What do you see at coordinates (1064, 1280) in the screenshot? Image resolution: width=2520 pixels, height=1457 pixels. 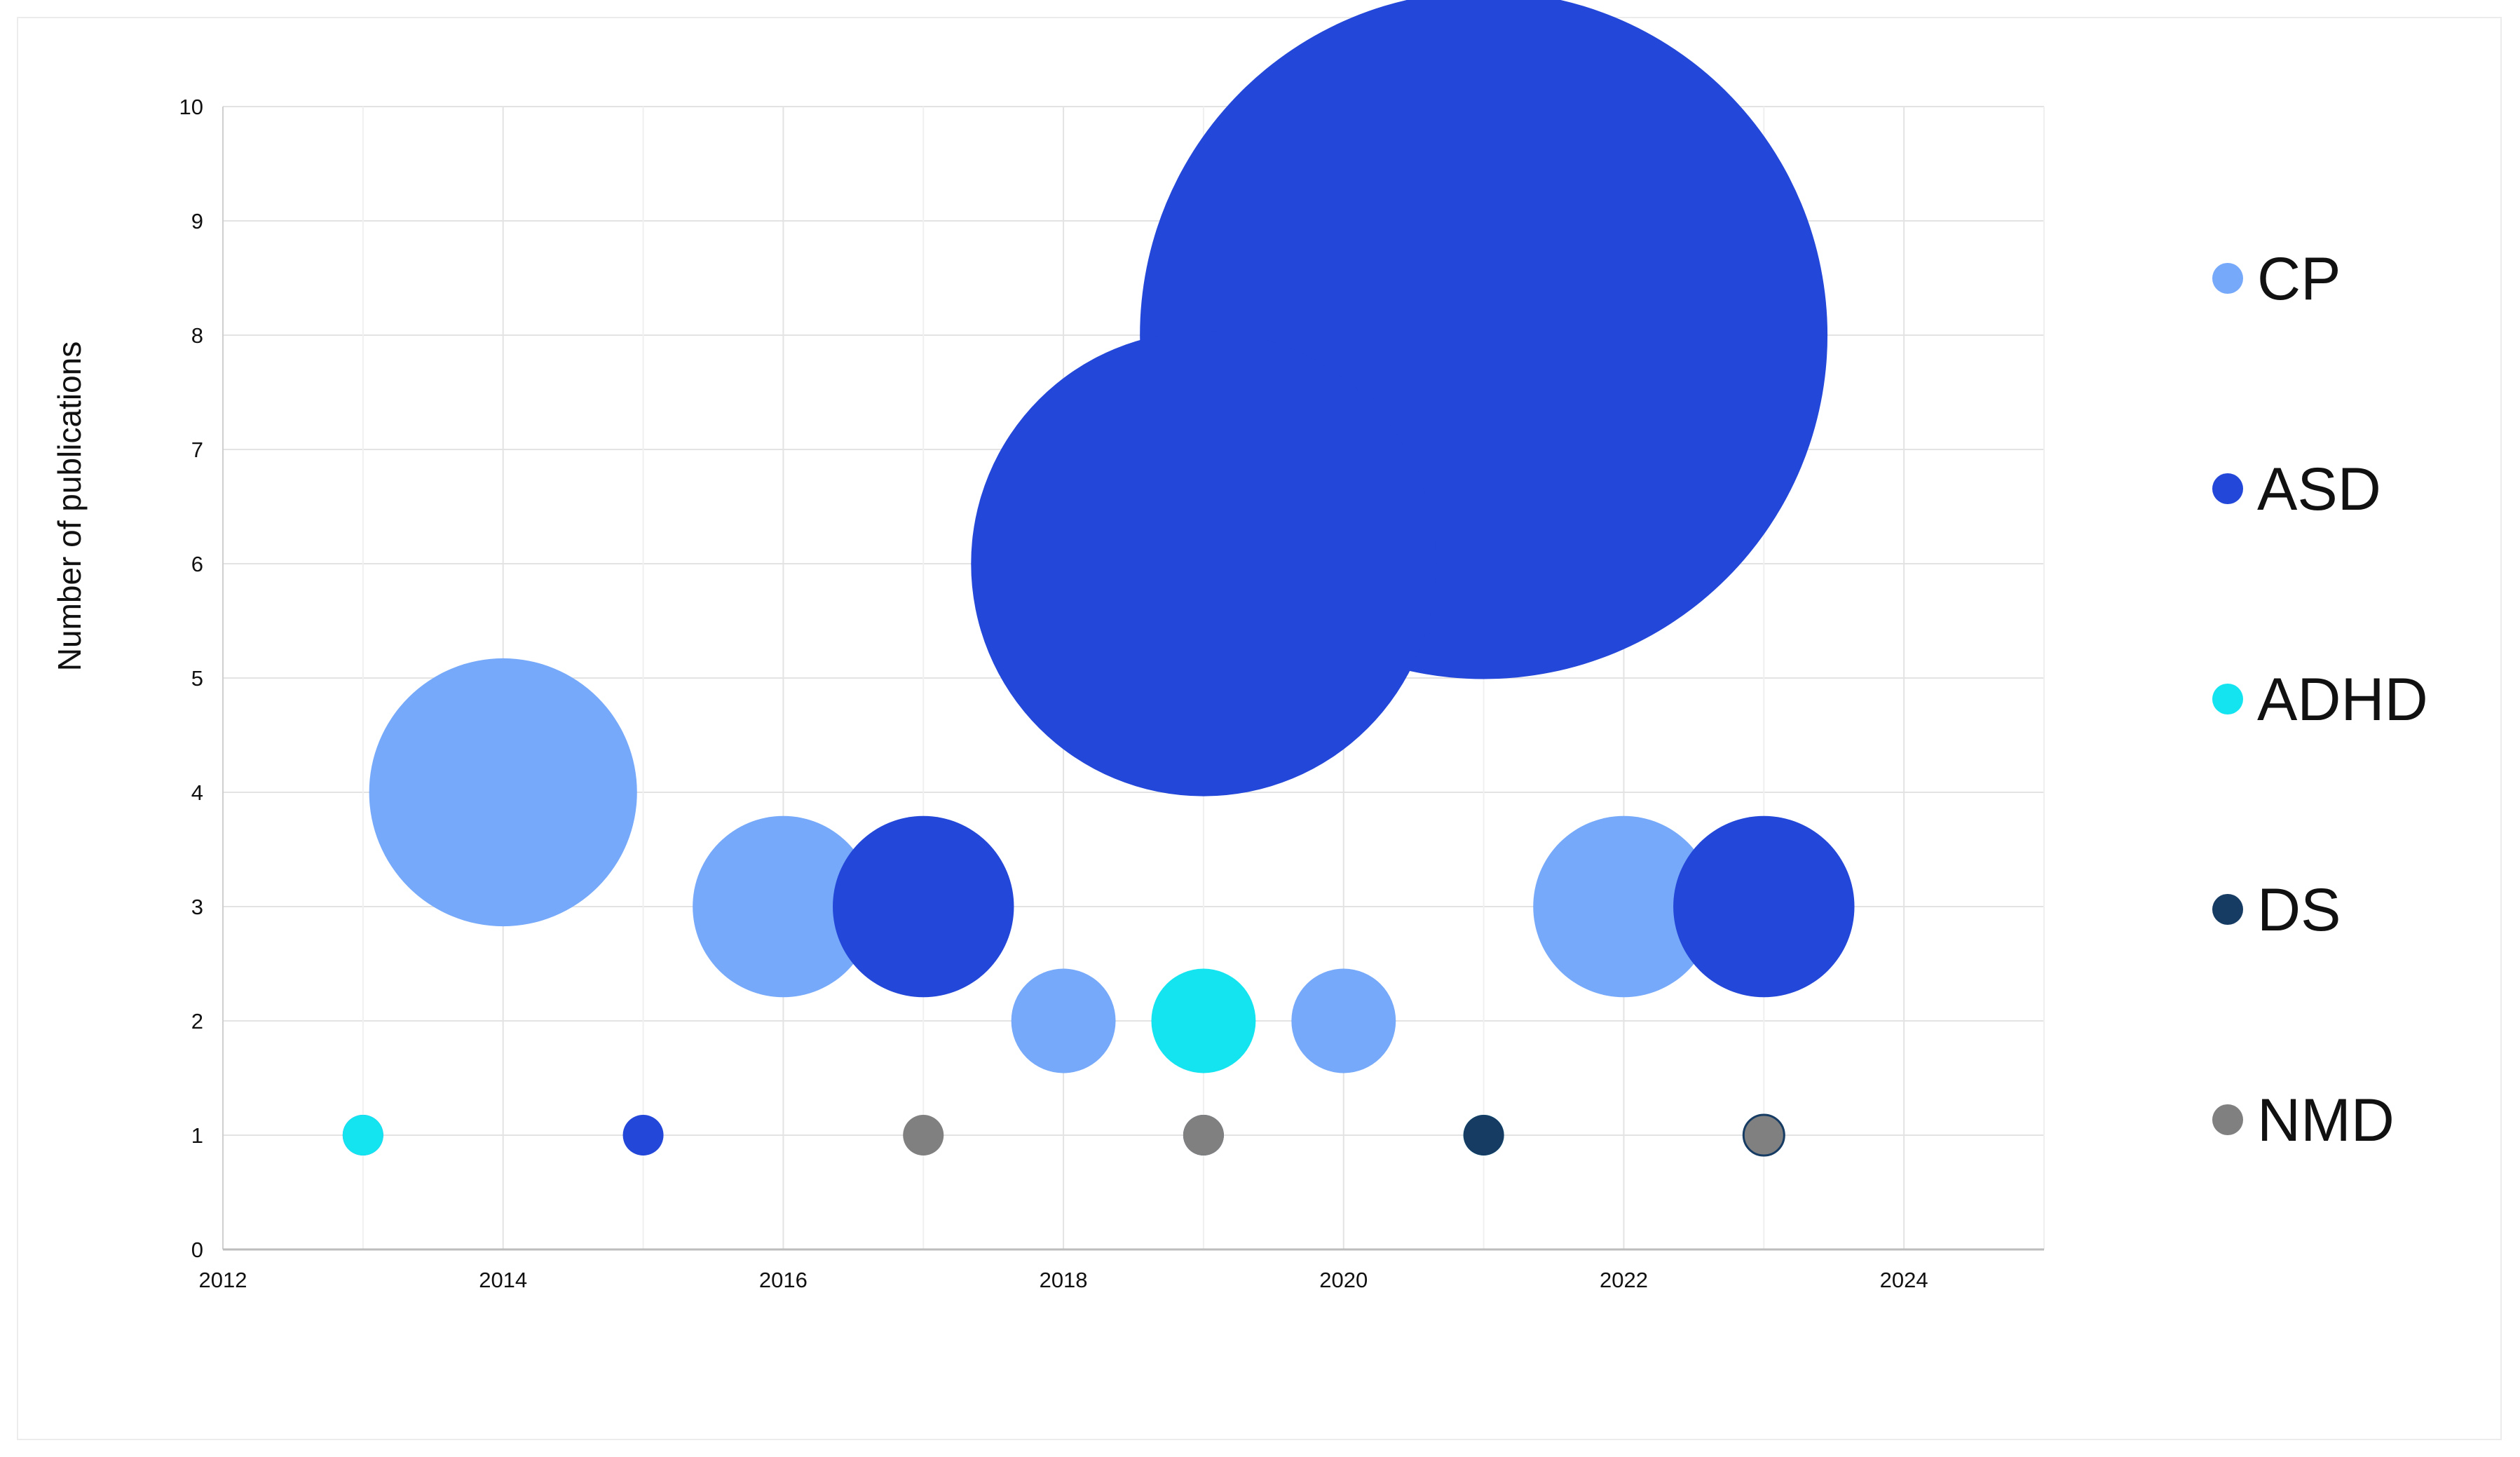 I see `x-tick-label: 2018` at bounding box center [1064, 1280].